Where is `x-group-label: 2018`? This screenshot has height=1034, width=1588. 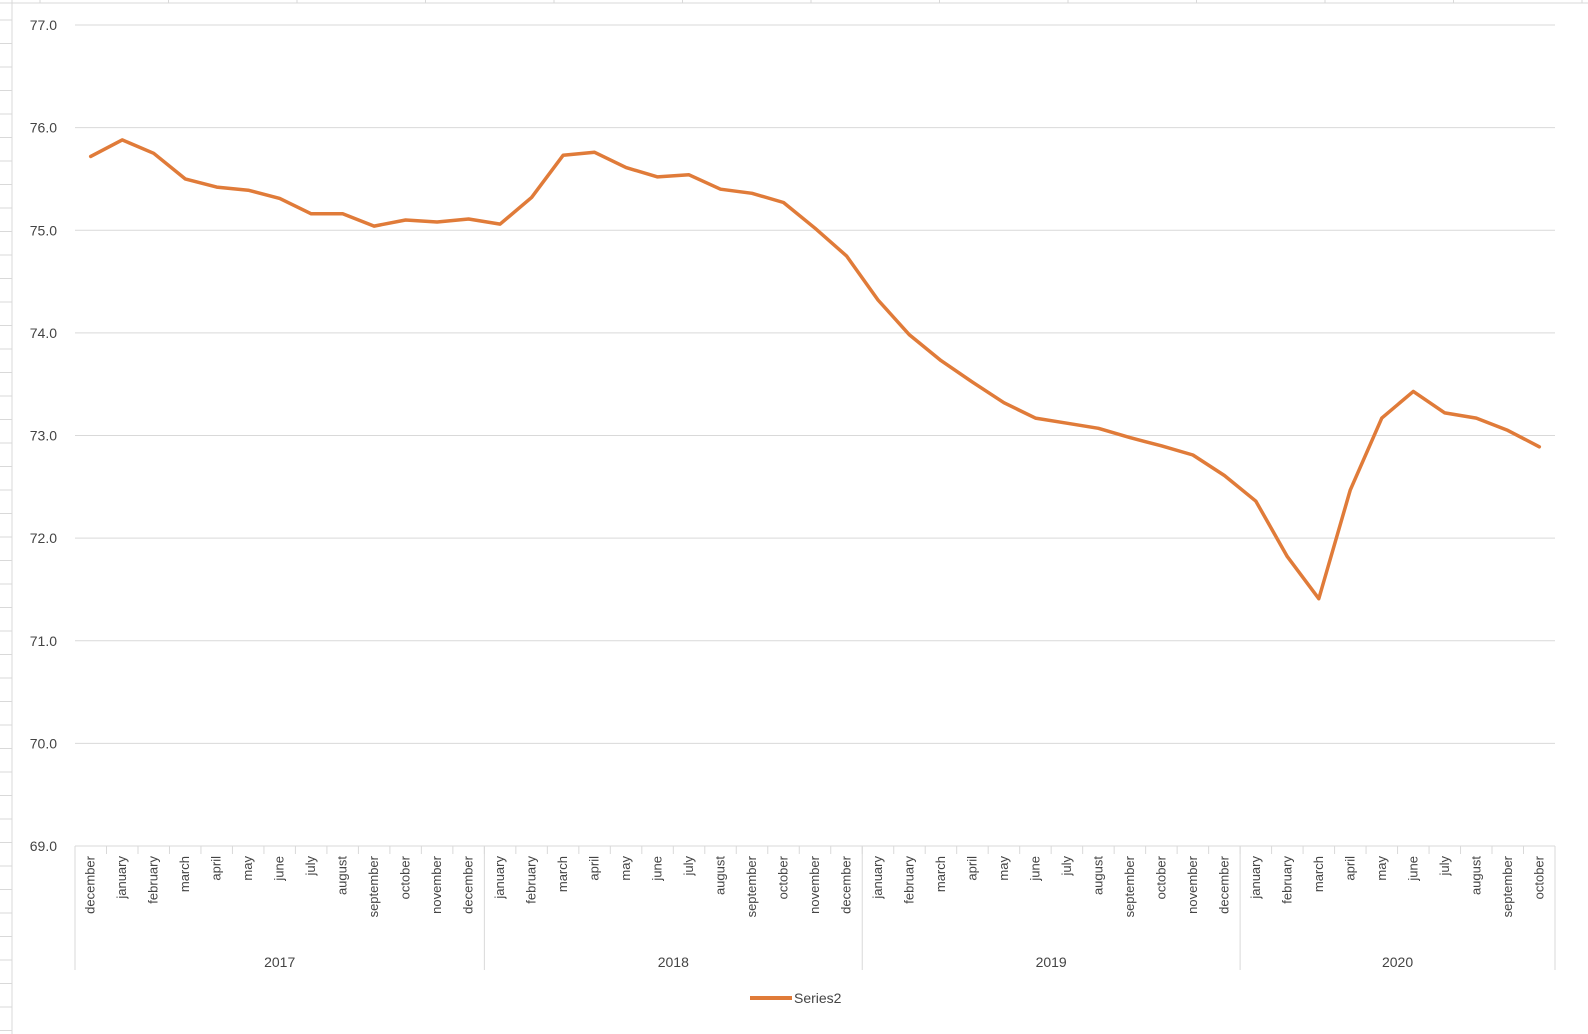
x-group-label: 2018 is located at coordinates (673, 962).